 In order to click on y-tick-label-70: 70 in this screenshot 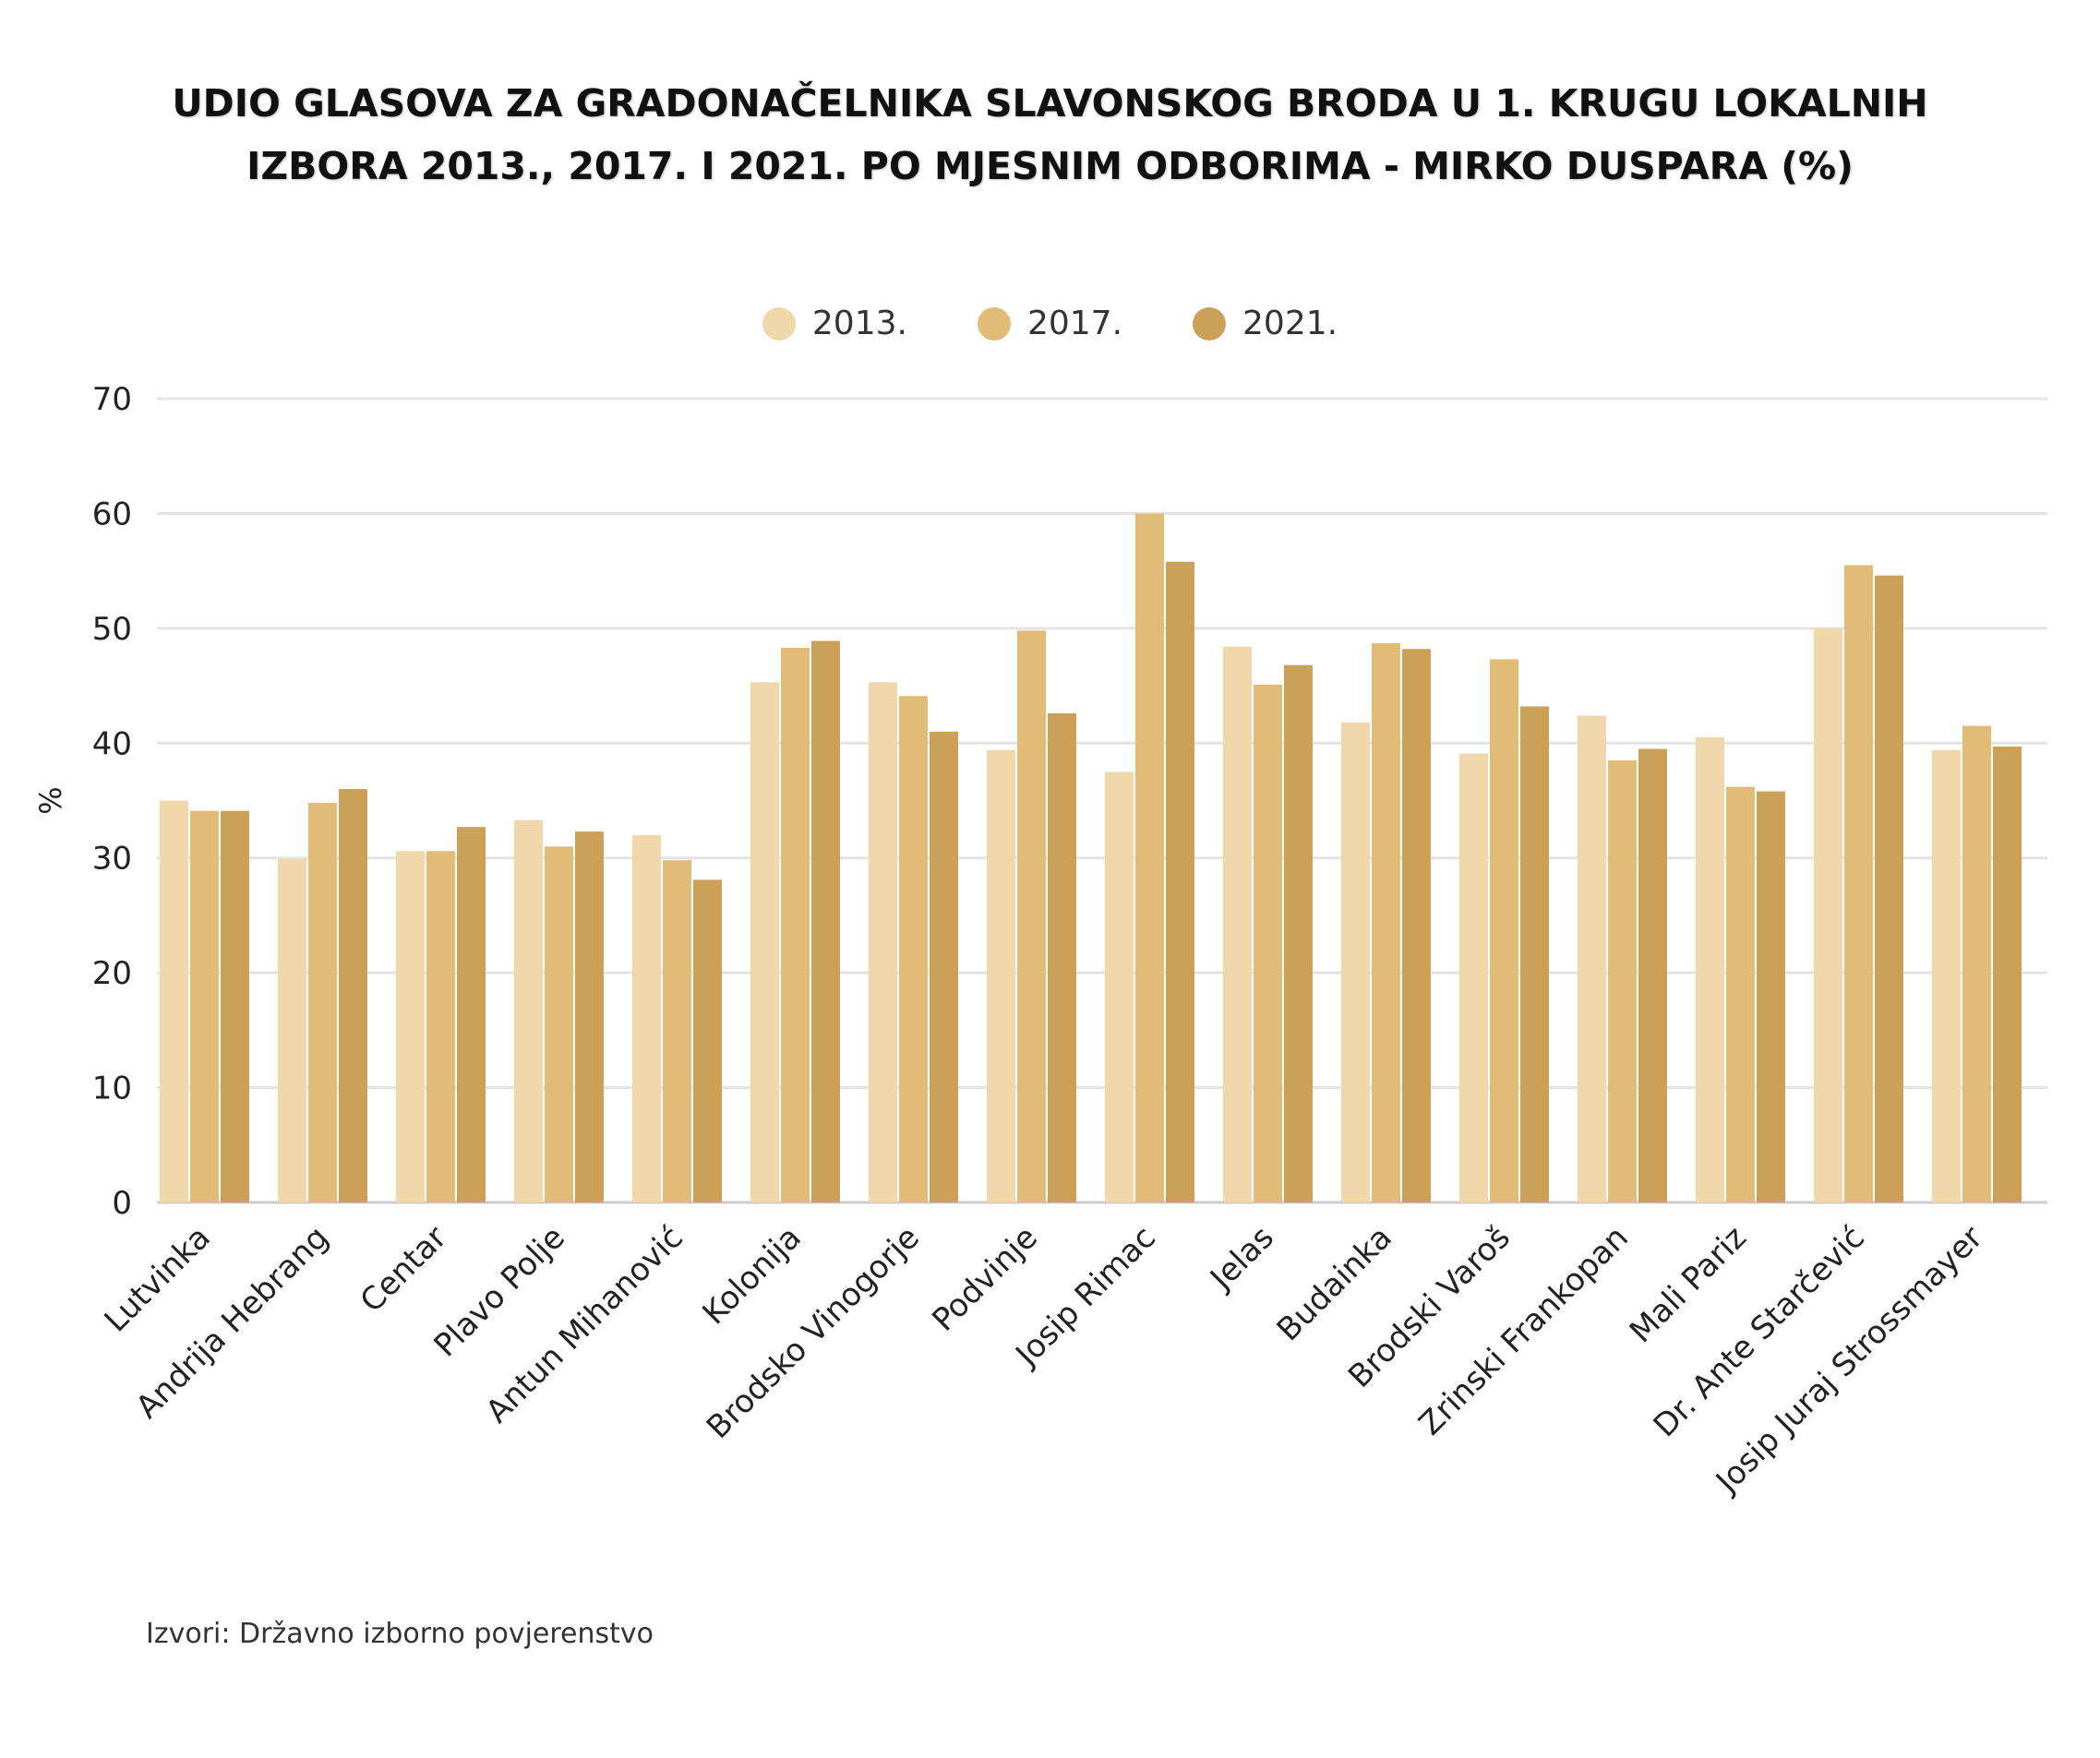, I will do `click(112, 399)`.